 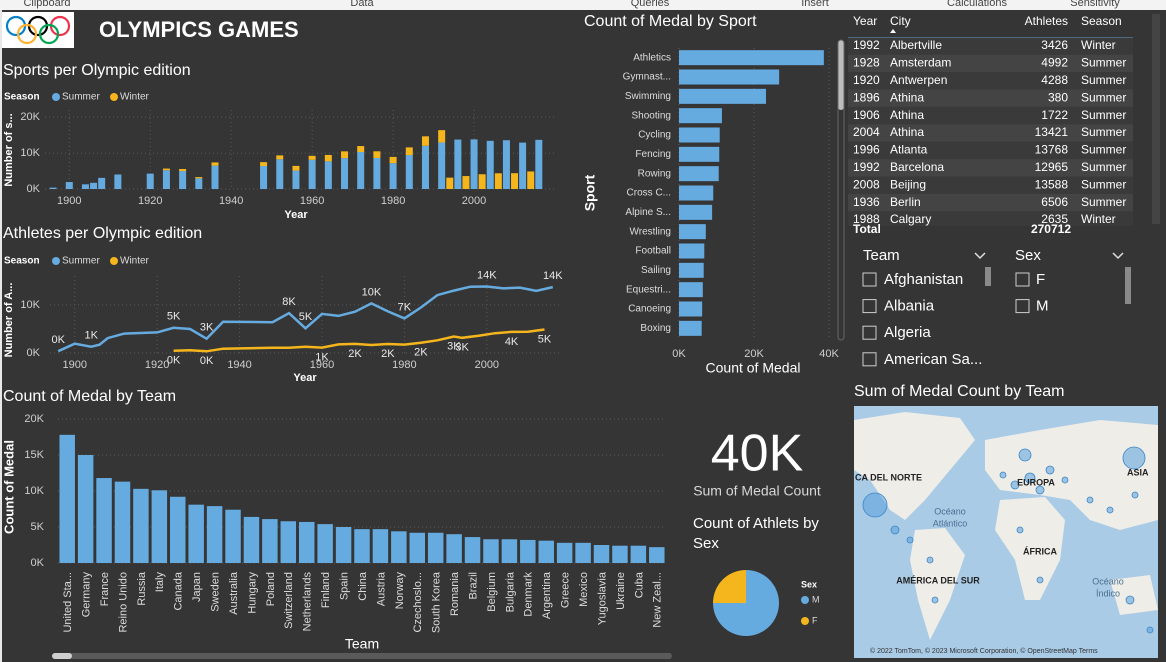 I want to click on sport-scroll-track, so click(x=841, y=190).